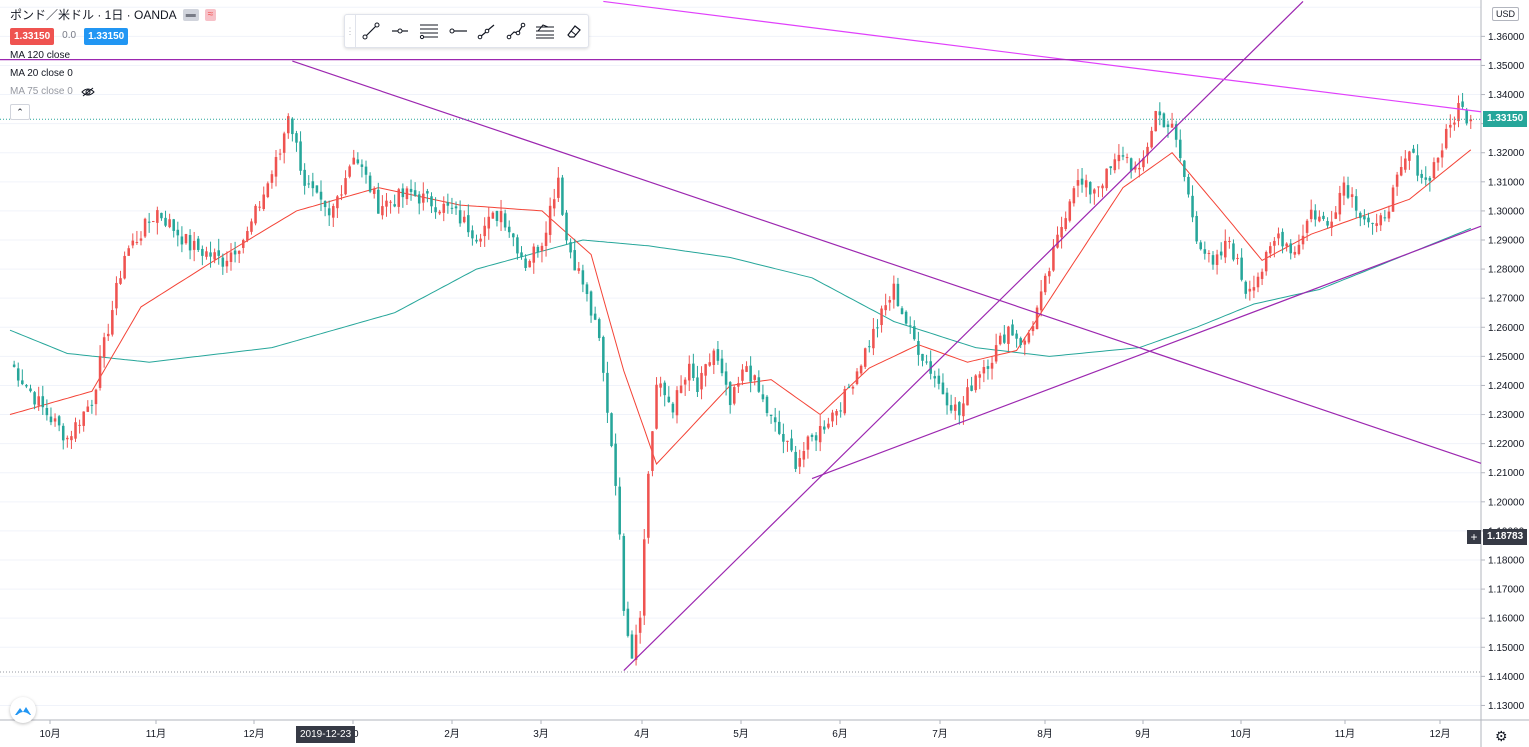  I want to click on ma-20-label: MA 20 close 0, so click(41, 73).